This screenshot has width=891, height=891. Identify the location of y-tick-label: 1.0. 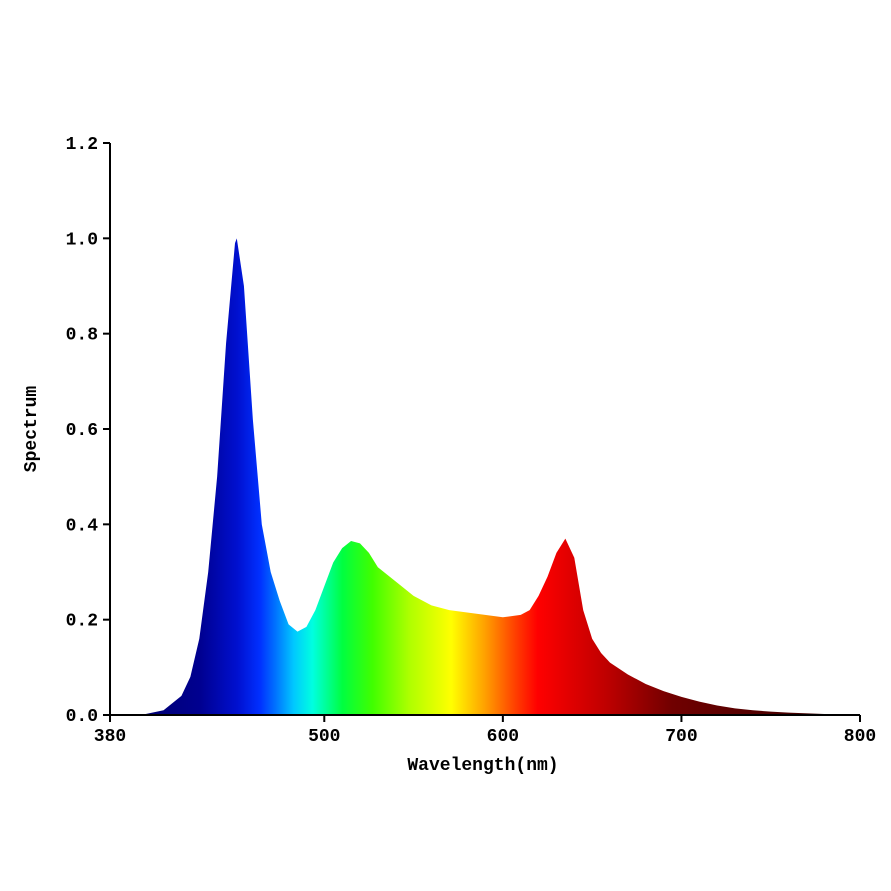
(82, 240).